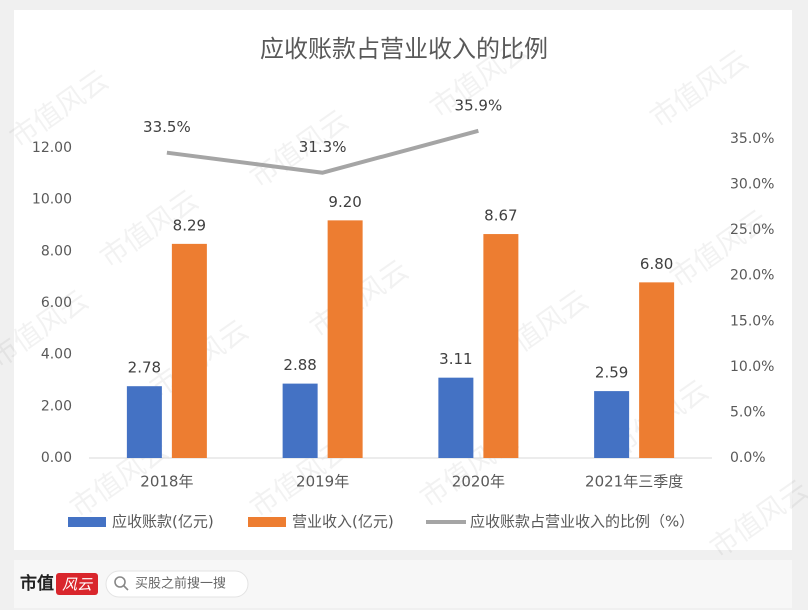 The image size is (808, 610). I want to click on logo-right: 风云, so click(77, 585).